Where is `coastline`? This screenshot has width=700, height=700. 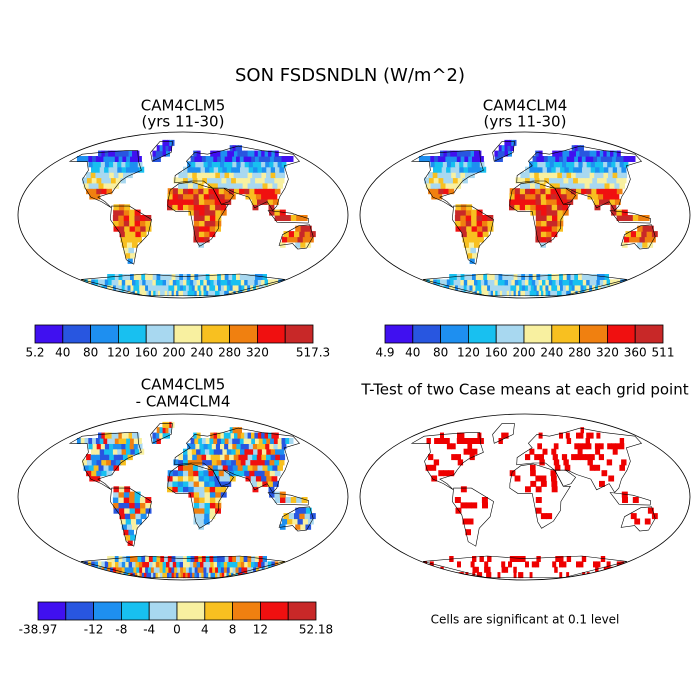 coastline is located at coordinates (540, 496).